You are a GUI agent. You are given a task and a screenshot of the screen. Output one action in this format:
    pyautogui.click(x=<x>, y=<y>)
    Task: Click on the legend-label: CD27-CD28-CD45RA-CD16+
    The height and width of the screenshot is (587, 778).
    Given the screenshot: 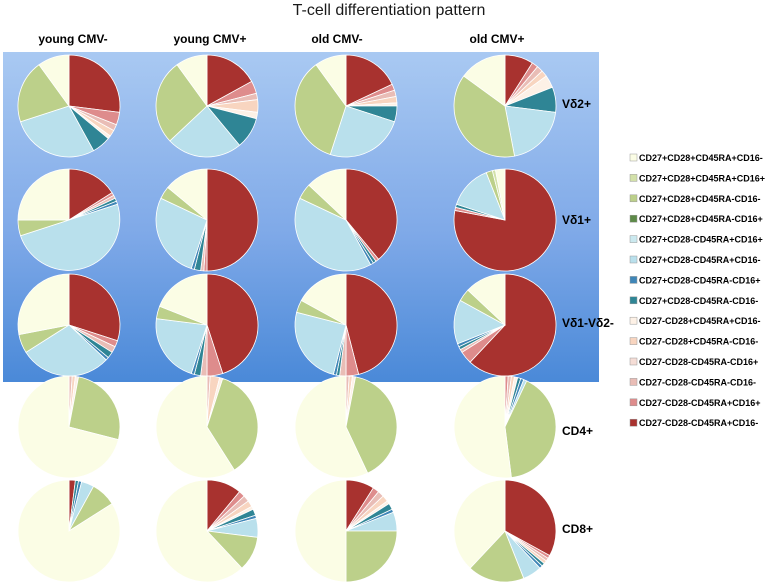 What is the action you would take?
    pyautogui.click(x=698, y=362)
    